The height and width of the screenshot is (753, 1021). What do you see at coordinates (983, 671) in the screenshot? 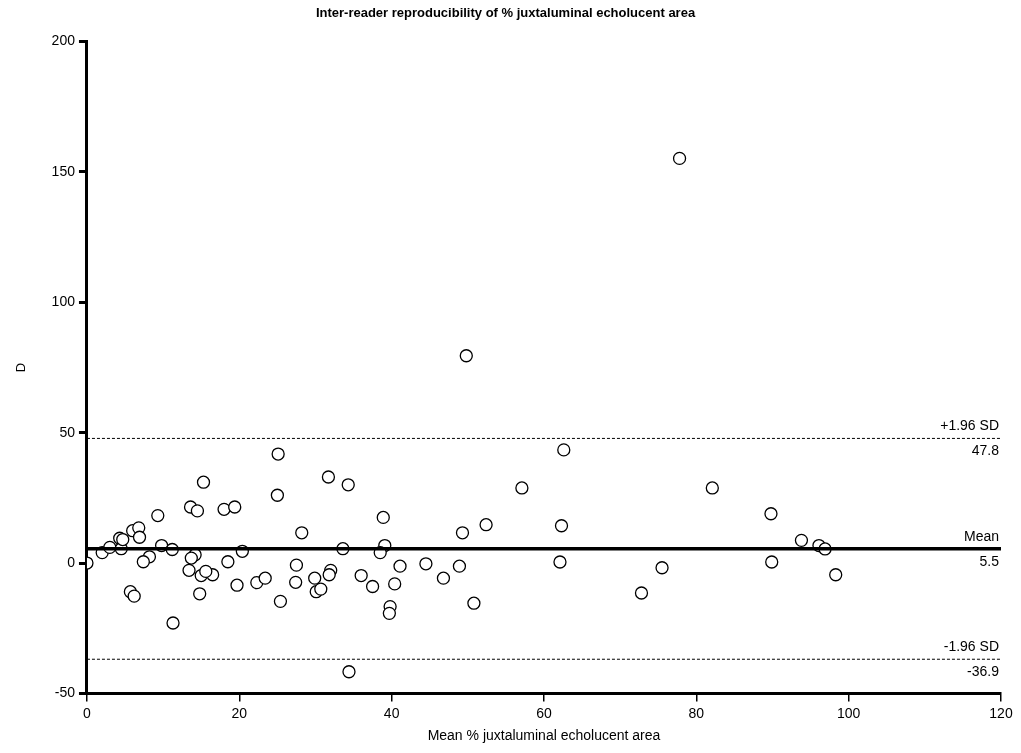
I see `annotation: -36.9` at bounding box center [983, 671].